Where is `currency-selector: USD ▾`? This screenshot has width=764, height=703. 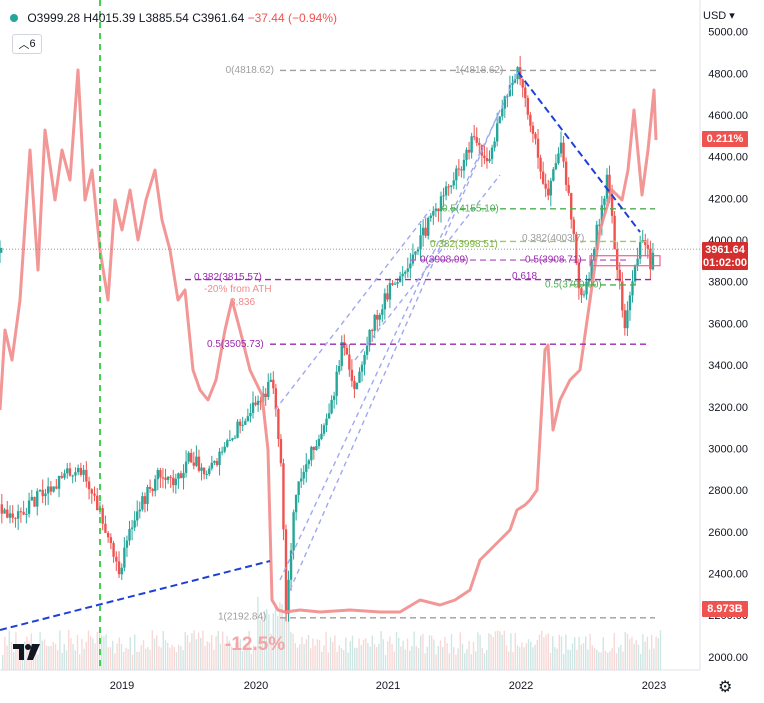
currency-selector: USD ▾ is located at coordinates (719, 16).